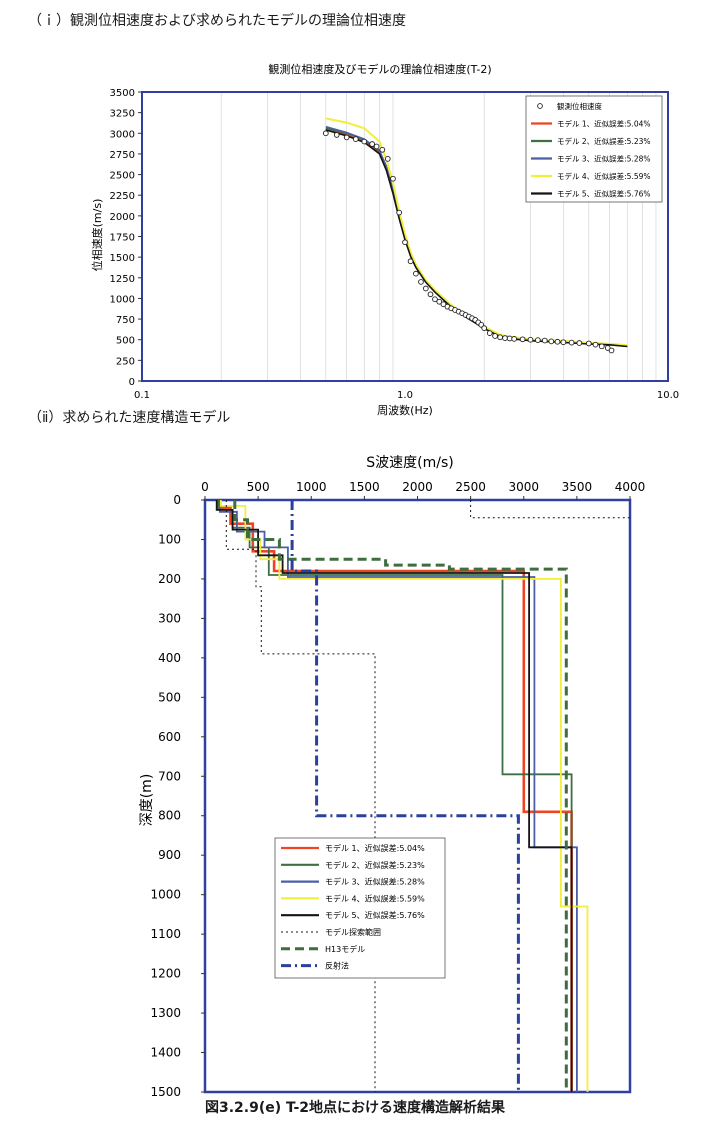  I want to click on chart1-y-tick-label: 3500, so click(122, 93).